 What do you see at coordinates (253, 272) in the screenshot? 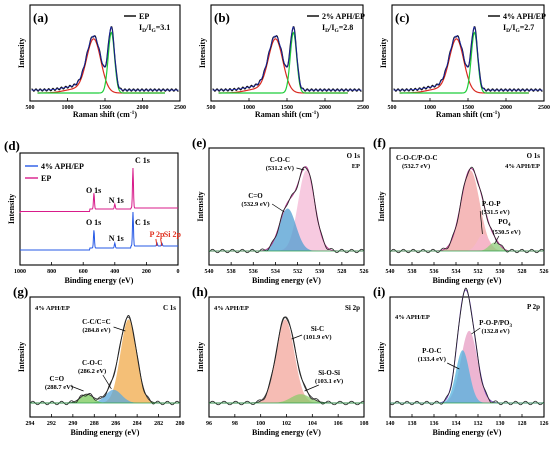
I see `panel-e-xtick-label: 536` at bounding box center [253, 272].